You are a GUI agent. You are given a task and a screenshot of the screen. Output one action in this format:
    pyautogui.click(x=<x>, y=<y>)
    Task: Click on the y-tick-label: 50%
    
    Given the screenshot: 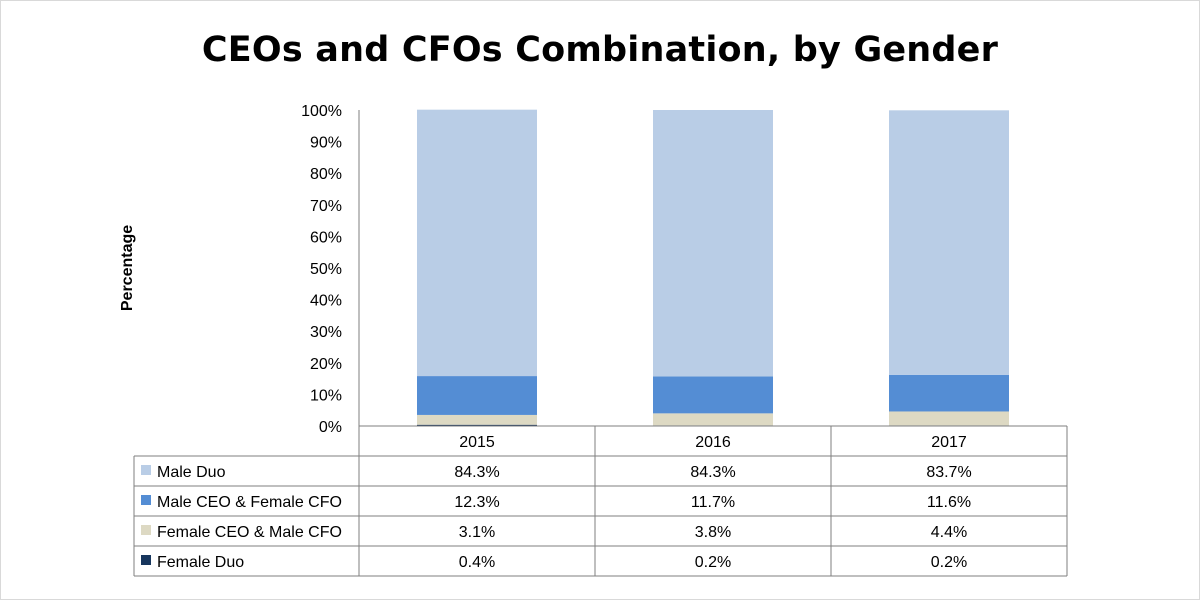 What is the action you would take?
    pyautogui.click(x=326, y=269)
    